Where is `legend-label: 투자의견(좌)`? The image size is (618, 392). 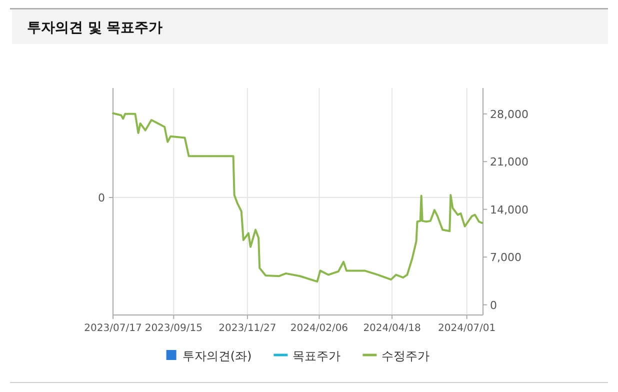 legend-label: 투자의견(좌) is located at coordinates (217, 356).